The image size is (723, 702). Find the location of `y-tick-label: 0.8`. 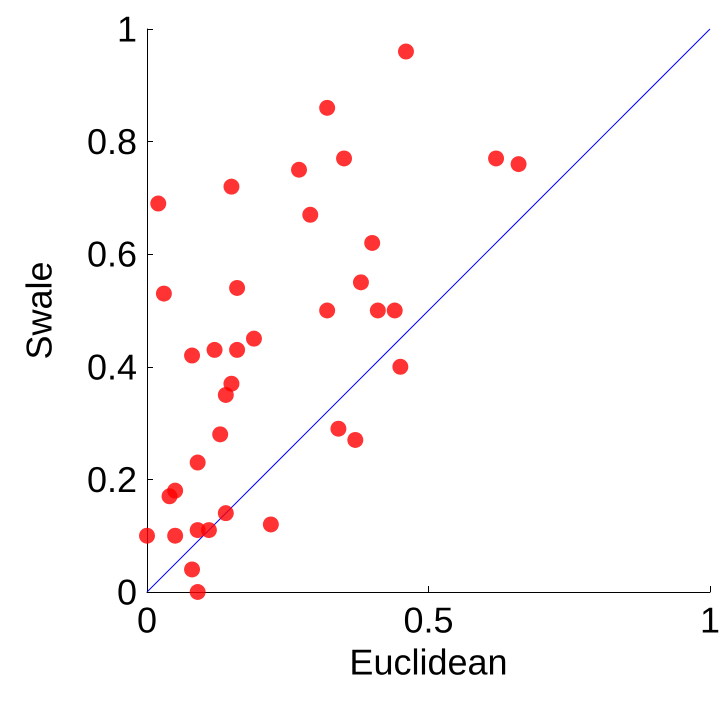

y-tick-label: 0.8 is located at coordinates (111, 141).